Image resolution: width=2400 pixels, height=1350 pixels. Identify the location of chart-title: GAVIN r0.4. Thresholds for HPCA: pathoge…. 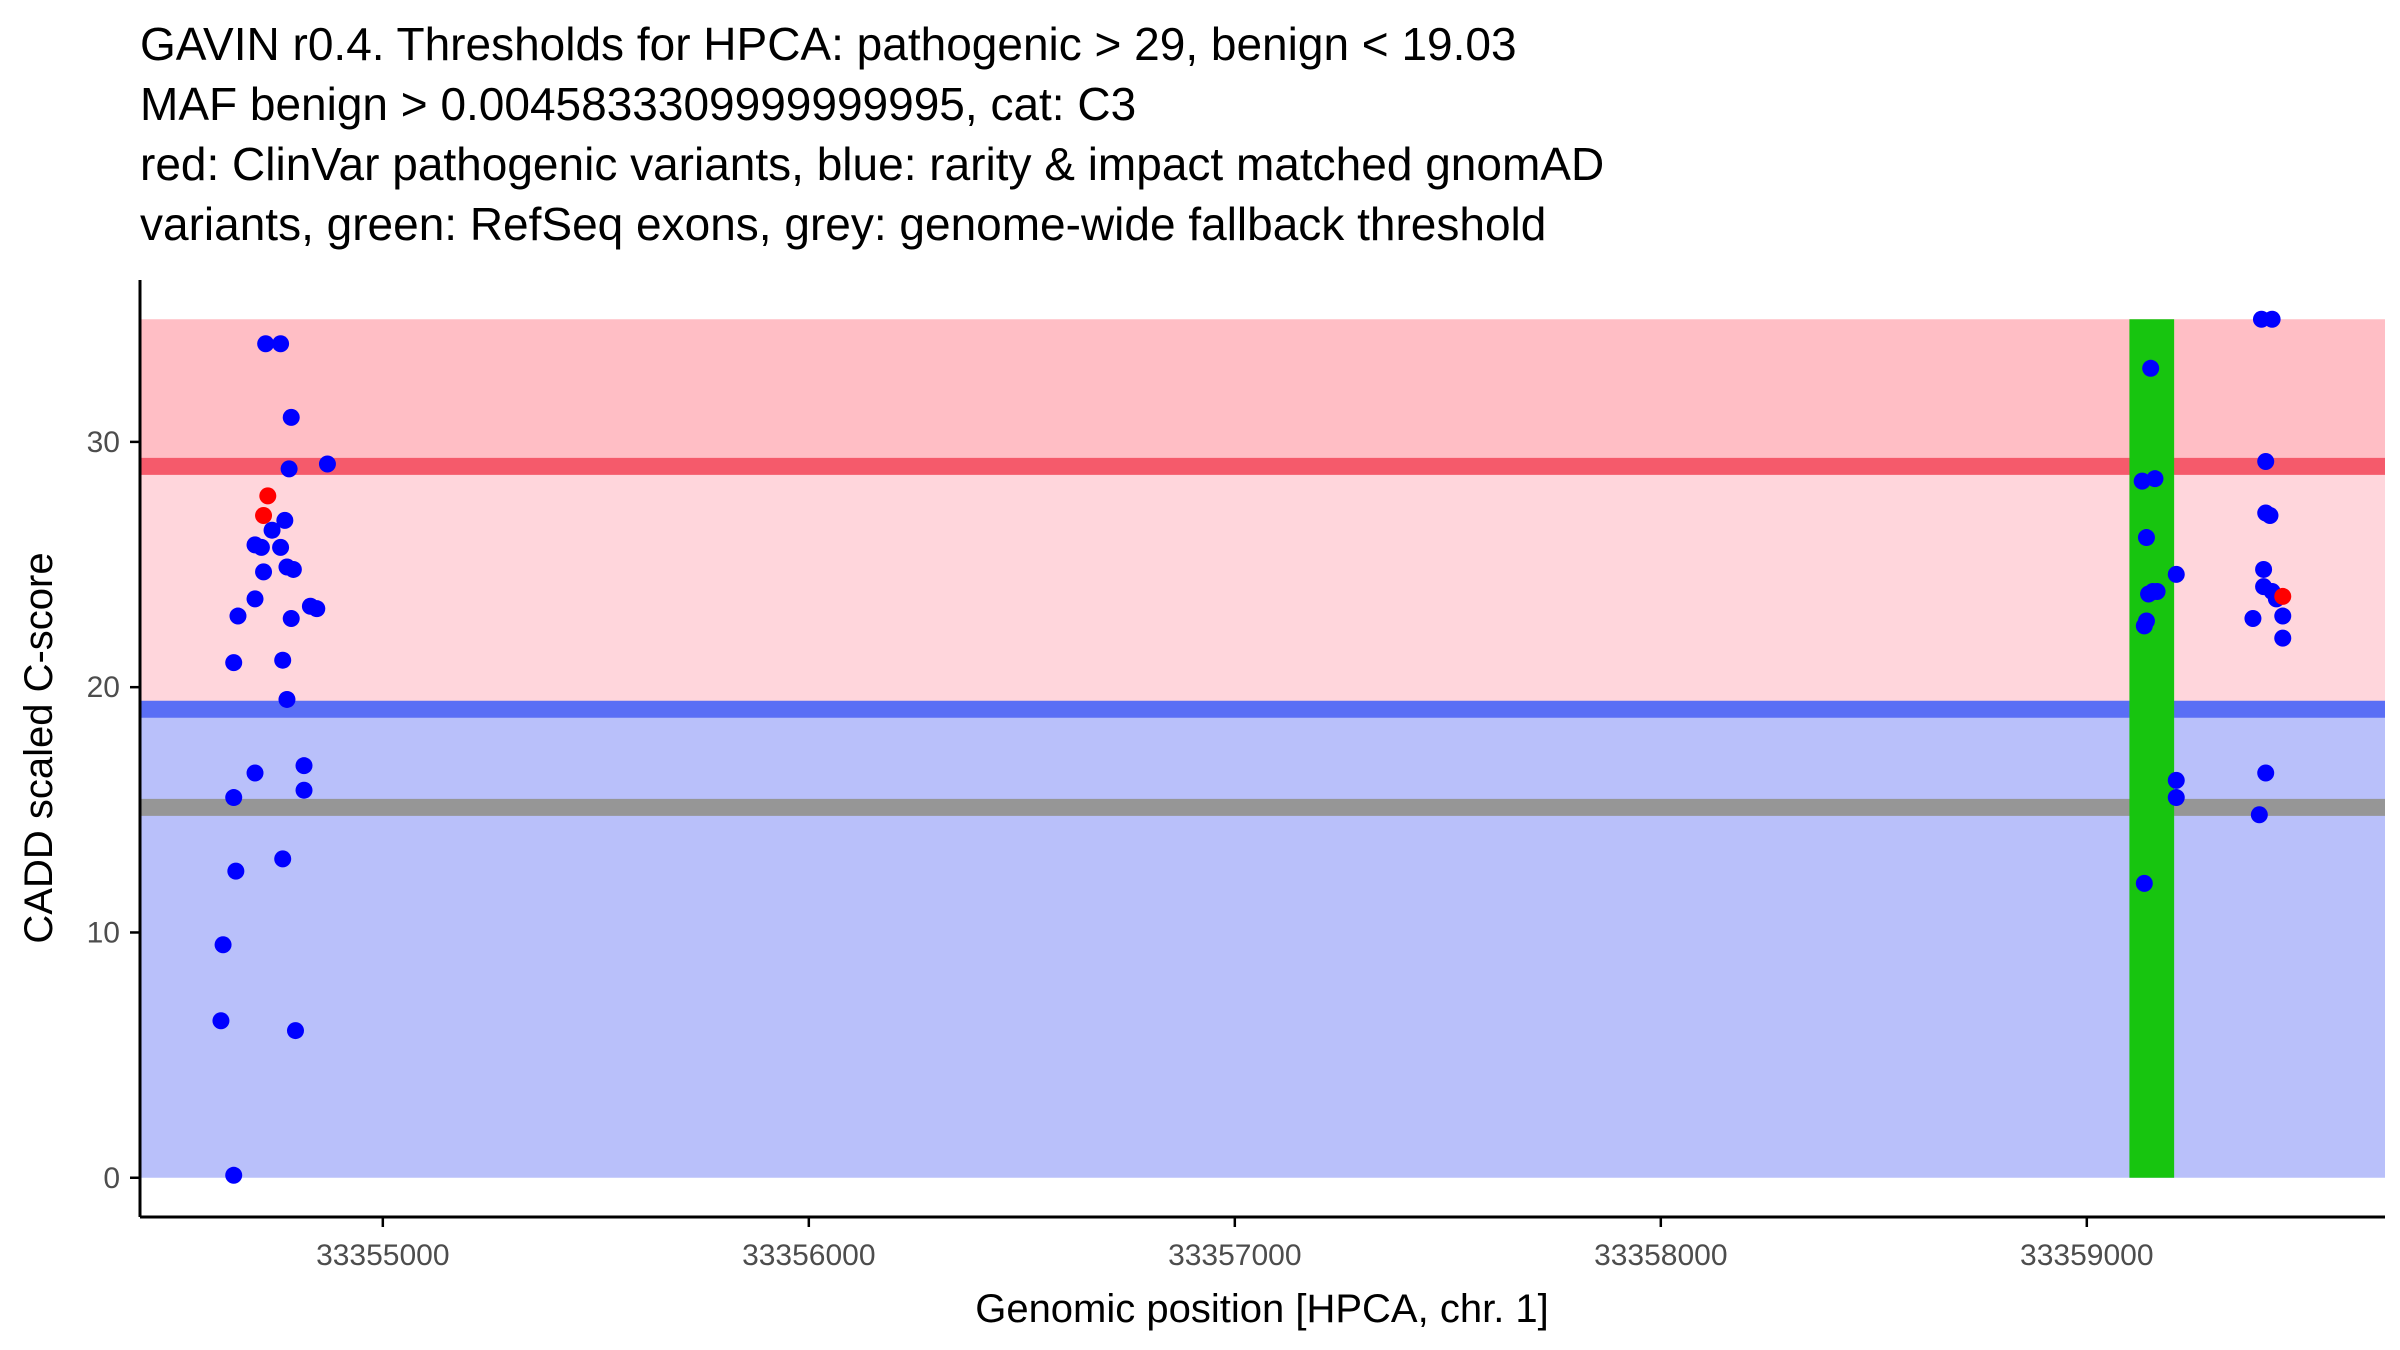
(872, 134).